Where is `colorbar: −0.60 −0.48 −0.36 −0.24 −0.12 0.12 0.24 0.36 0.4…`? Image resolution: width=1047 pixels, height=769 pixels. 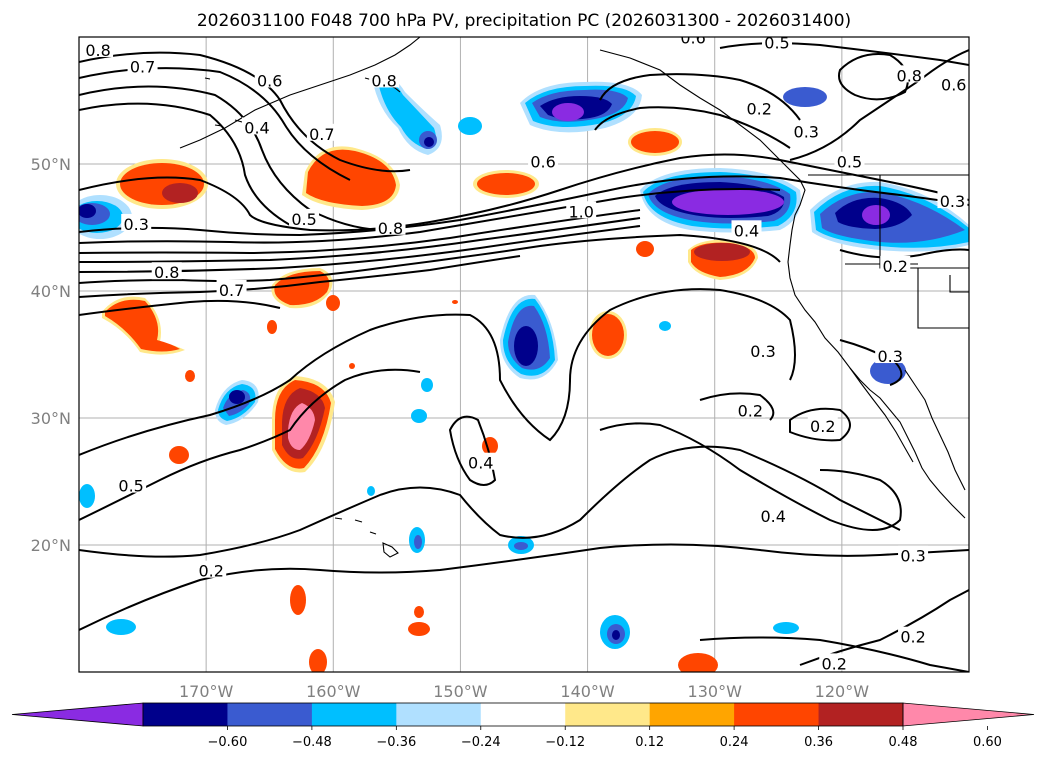 colorbar: −0.60 −0.48 −0.36 −0.24 −0.12 0.12 0.24 0.36 0.4… is located at coordinates (523, 726).